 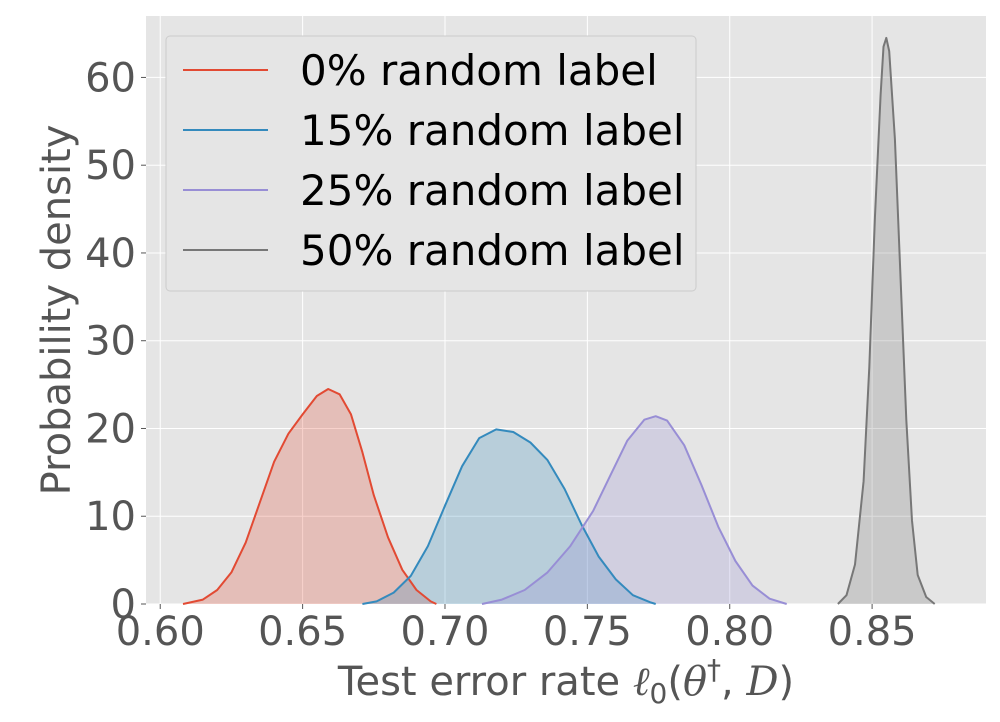 I want to click on x-tick-label: 0.80, so click(x=729, y=632).